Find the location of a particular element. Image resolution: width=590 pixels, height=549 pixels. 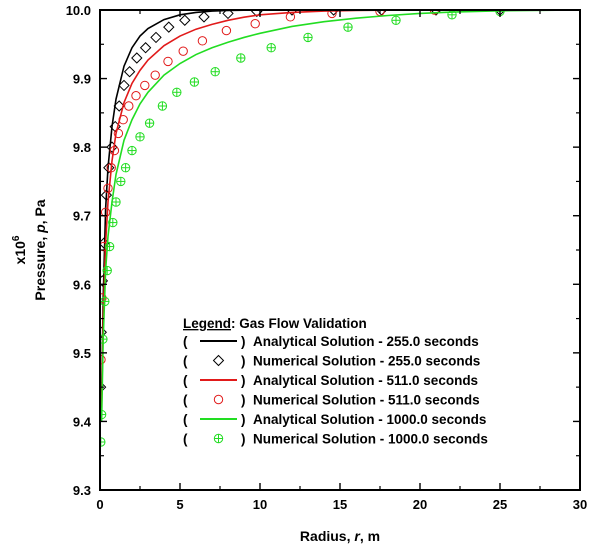

legend-label: Numerical Solution - 511.0 seconds is located at coordinates (366, 400).